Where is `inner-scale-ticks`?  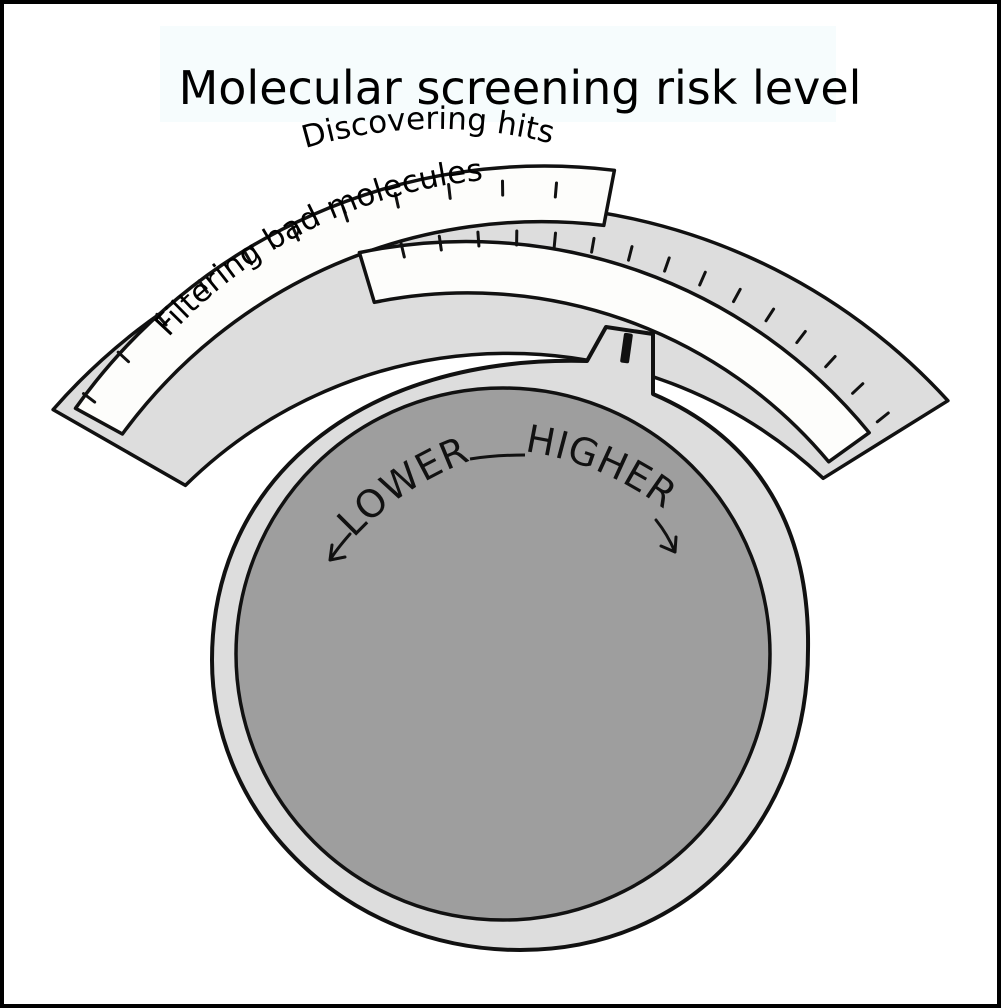 inner-scale-ticks is located at coordinates (644, 326).